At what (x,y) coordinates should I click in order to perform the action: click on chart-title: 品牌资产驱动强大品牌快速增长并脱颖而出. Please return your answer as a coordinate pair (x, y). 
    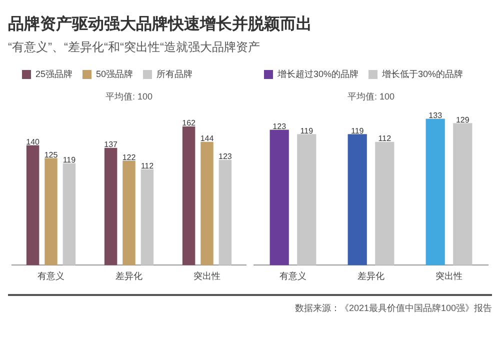
    Looking at the image, I should click on (160, 24).